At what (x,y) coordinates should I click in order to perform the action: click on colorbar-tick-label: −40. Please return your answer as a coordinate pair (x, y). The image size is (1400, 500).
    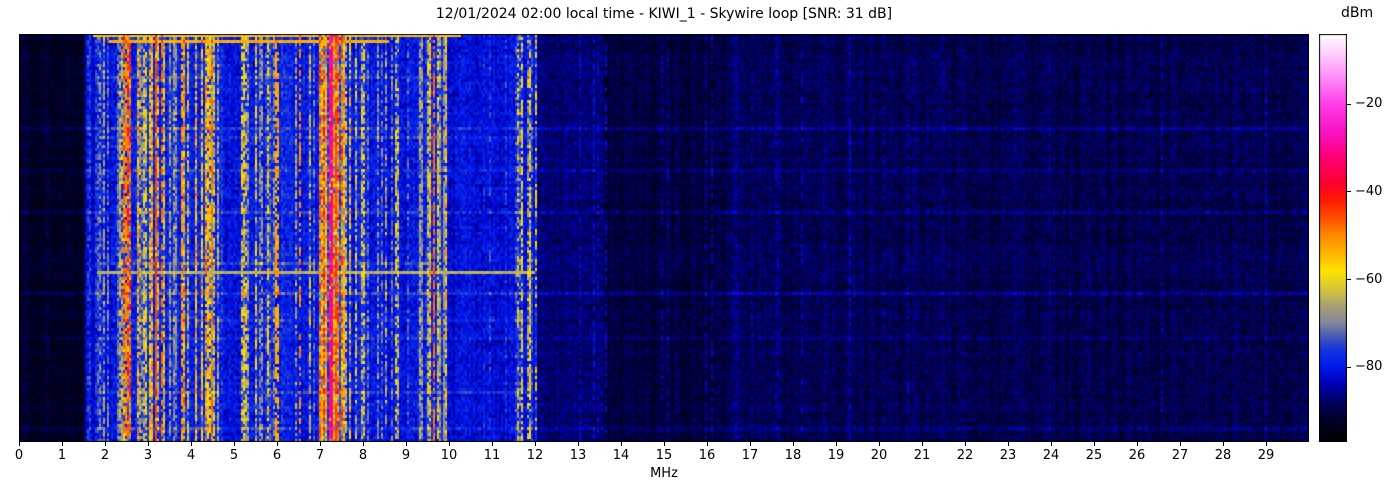
    Looking at the image, I should click on (1369, 191).